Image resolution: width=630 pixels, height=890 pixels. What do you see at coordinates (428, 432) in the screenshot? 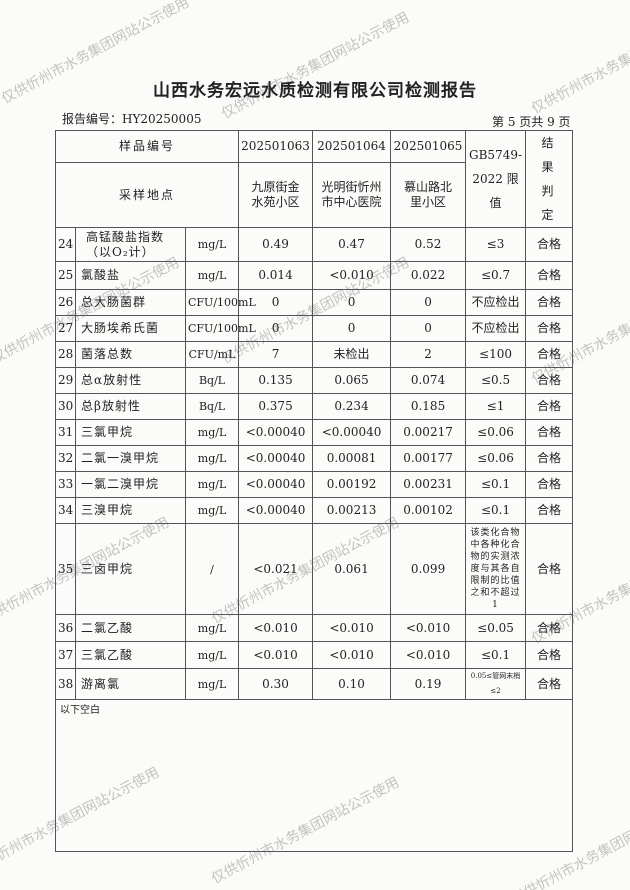
I see `value-cell: 0.00217` at bounding box center [428, 432].